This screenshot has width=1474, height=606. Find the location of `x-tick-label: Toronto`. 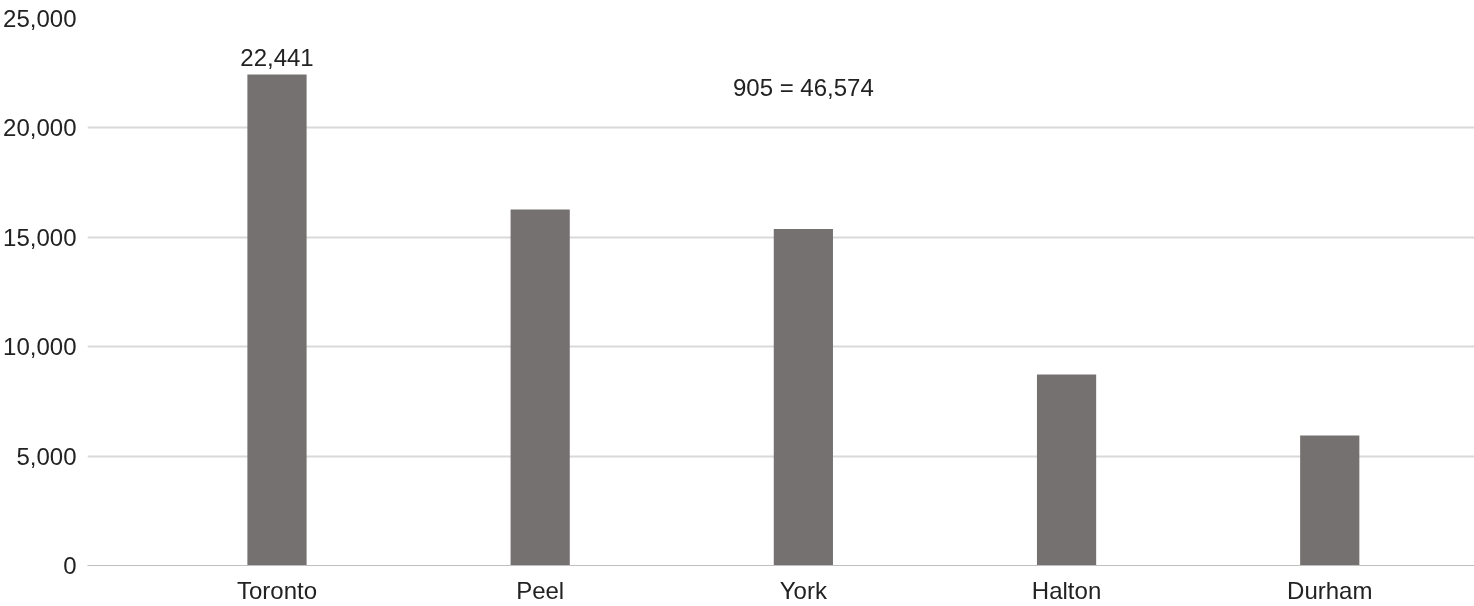

x-tick-label: Toronto is located at coordinates (277, 590).